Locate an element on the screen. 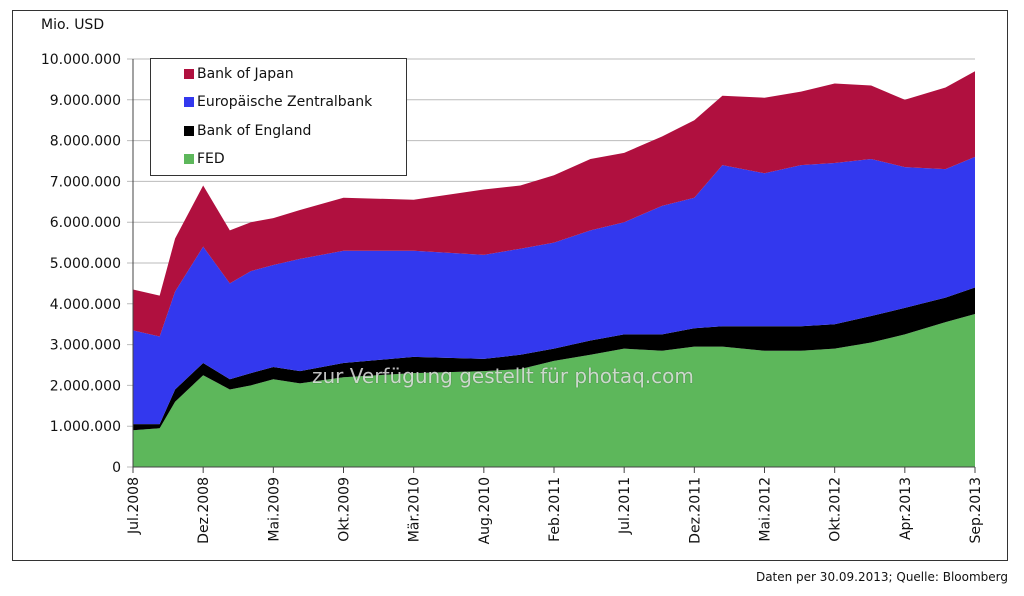  x-tick-label: Mai.2012 is located at coordinates (766, 509).